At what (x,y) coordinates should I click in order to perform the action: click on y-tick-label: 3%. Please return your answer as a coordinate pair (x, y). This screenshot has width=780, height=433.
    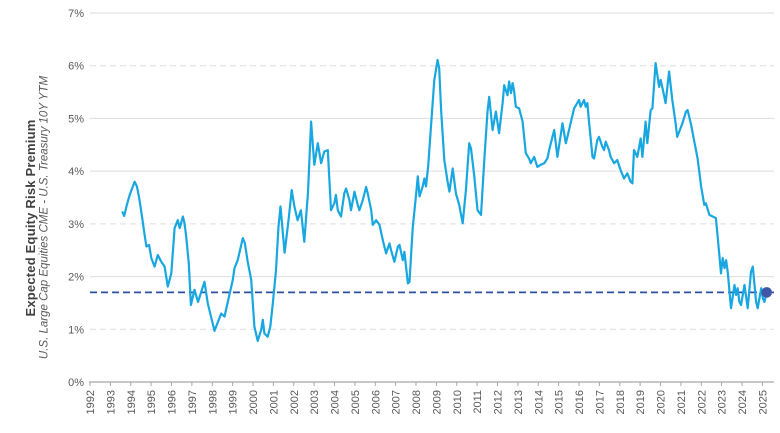
    Looking at the image, I should click on (76, 225).